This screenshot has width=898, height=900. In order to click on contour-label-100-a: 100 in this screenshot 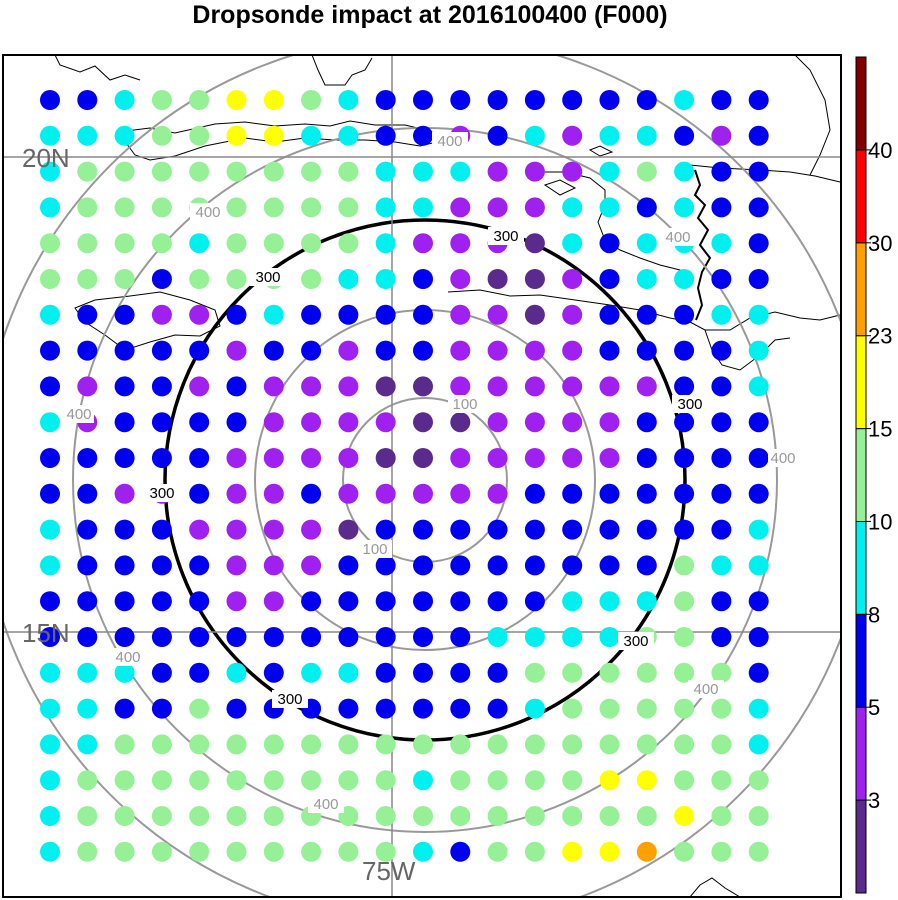, I will do `click(465, 404)`.